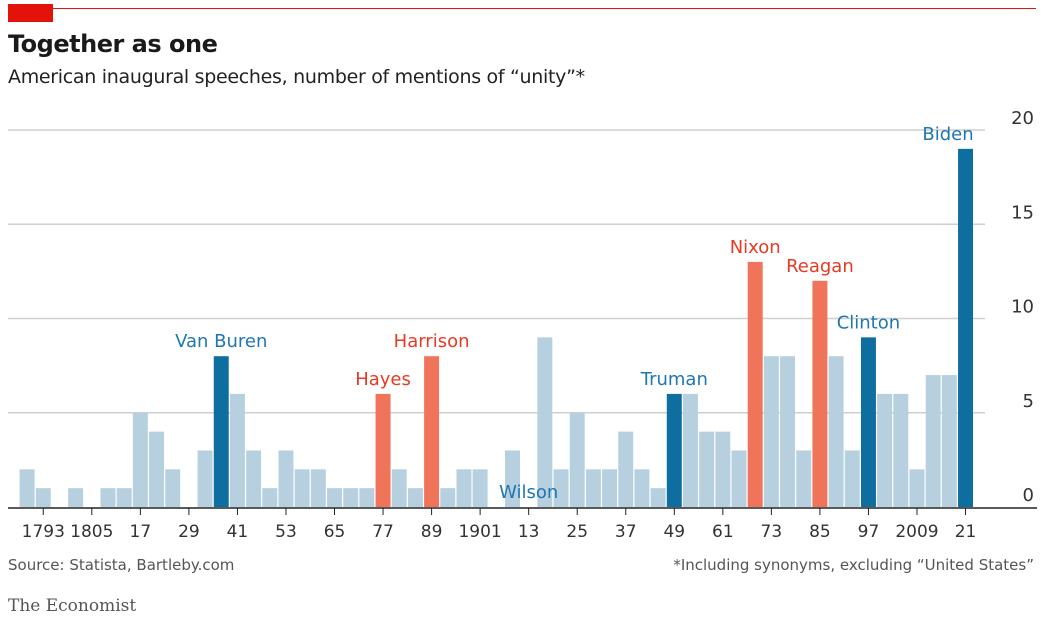 The width and height of the screenshot is (1050, 625). I want to click on x-tick-label: 2009, so click(916, 532).